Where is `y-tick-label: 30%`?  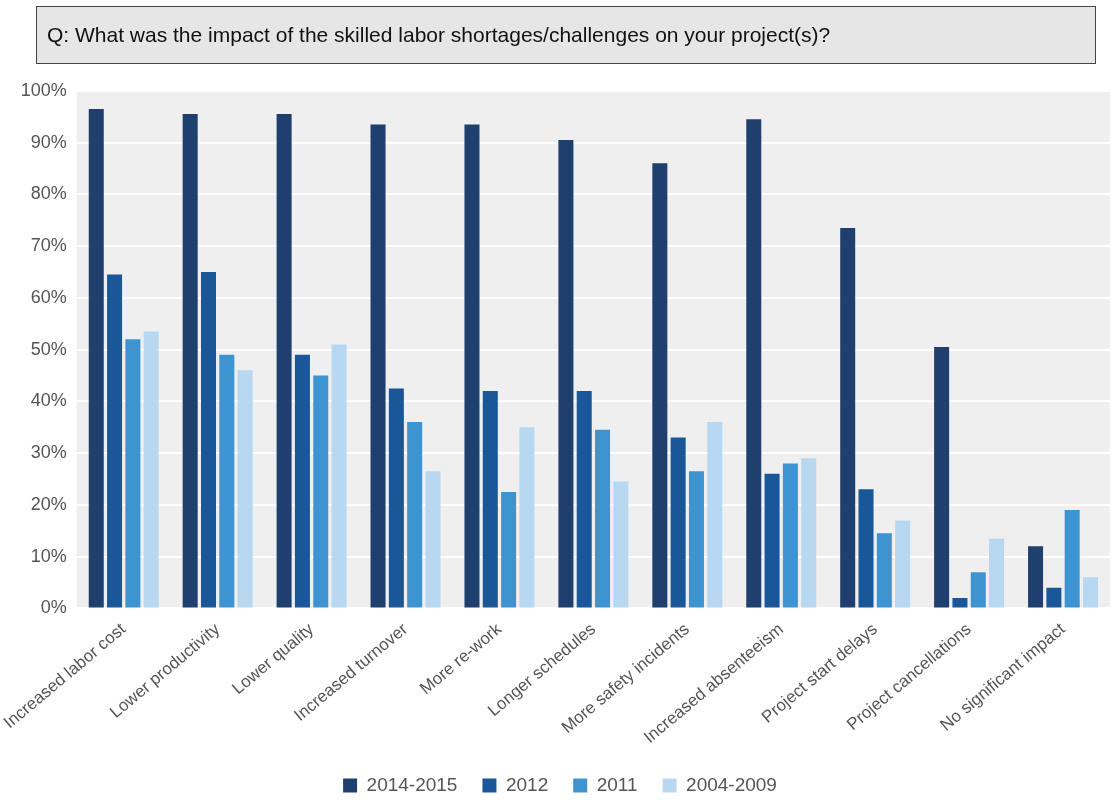
y-tick-label: 30% is located at coordinates (48, 452).